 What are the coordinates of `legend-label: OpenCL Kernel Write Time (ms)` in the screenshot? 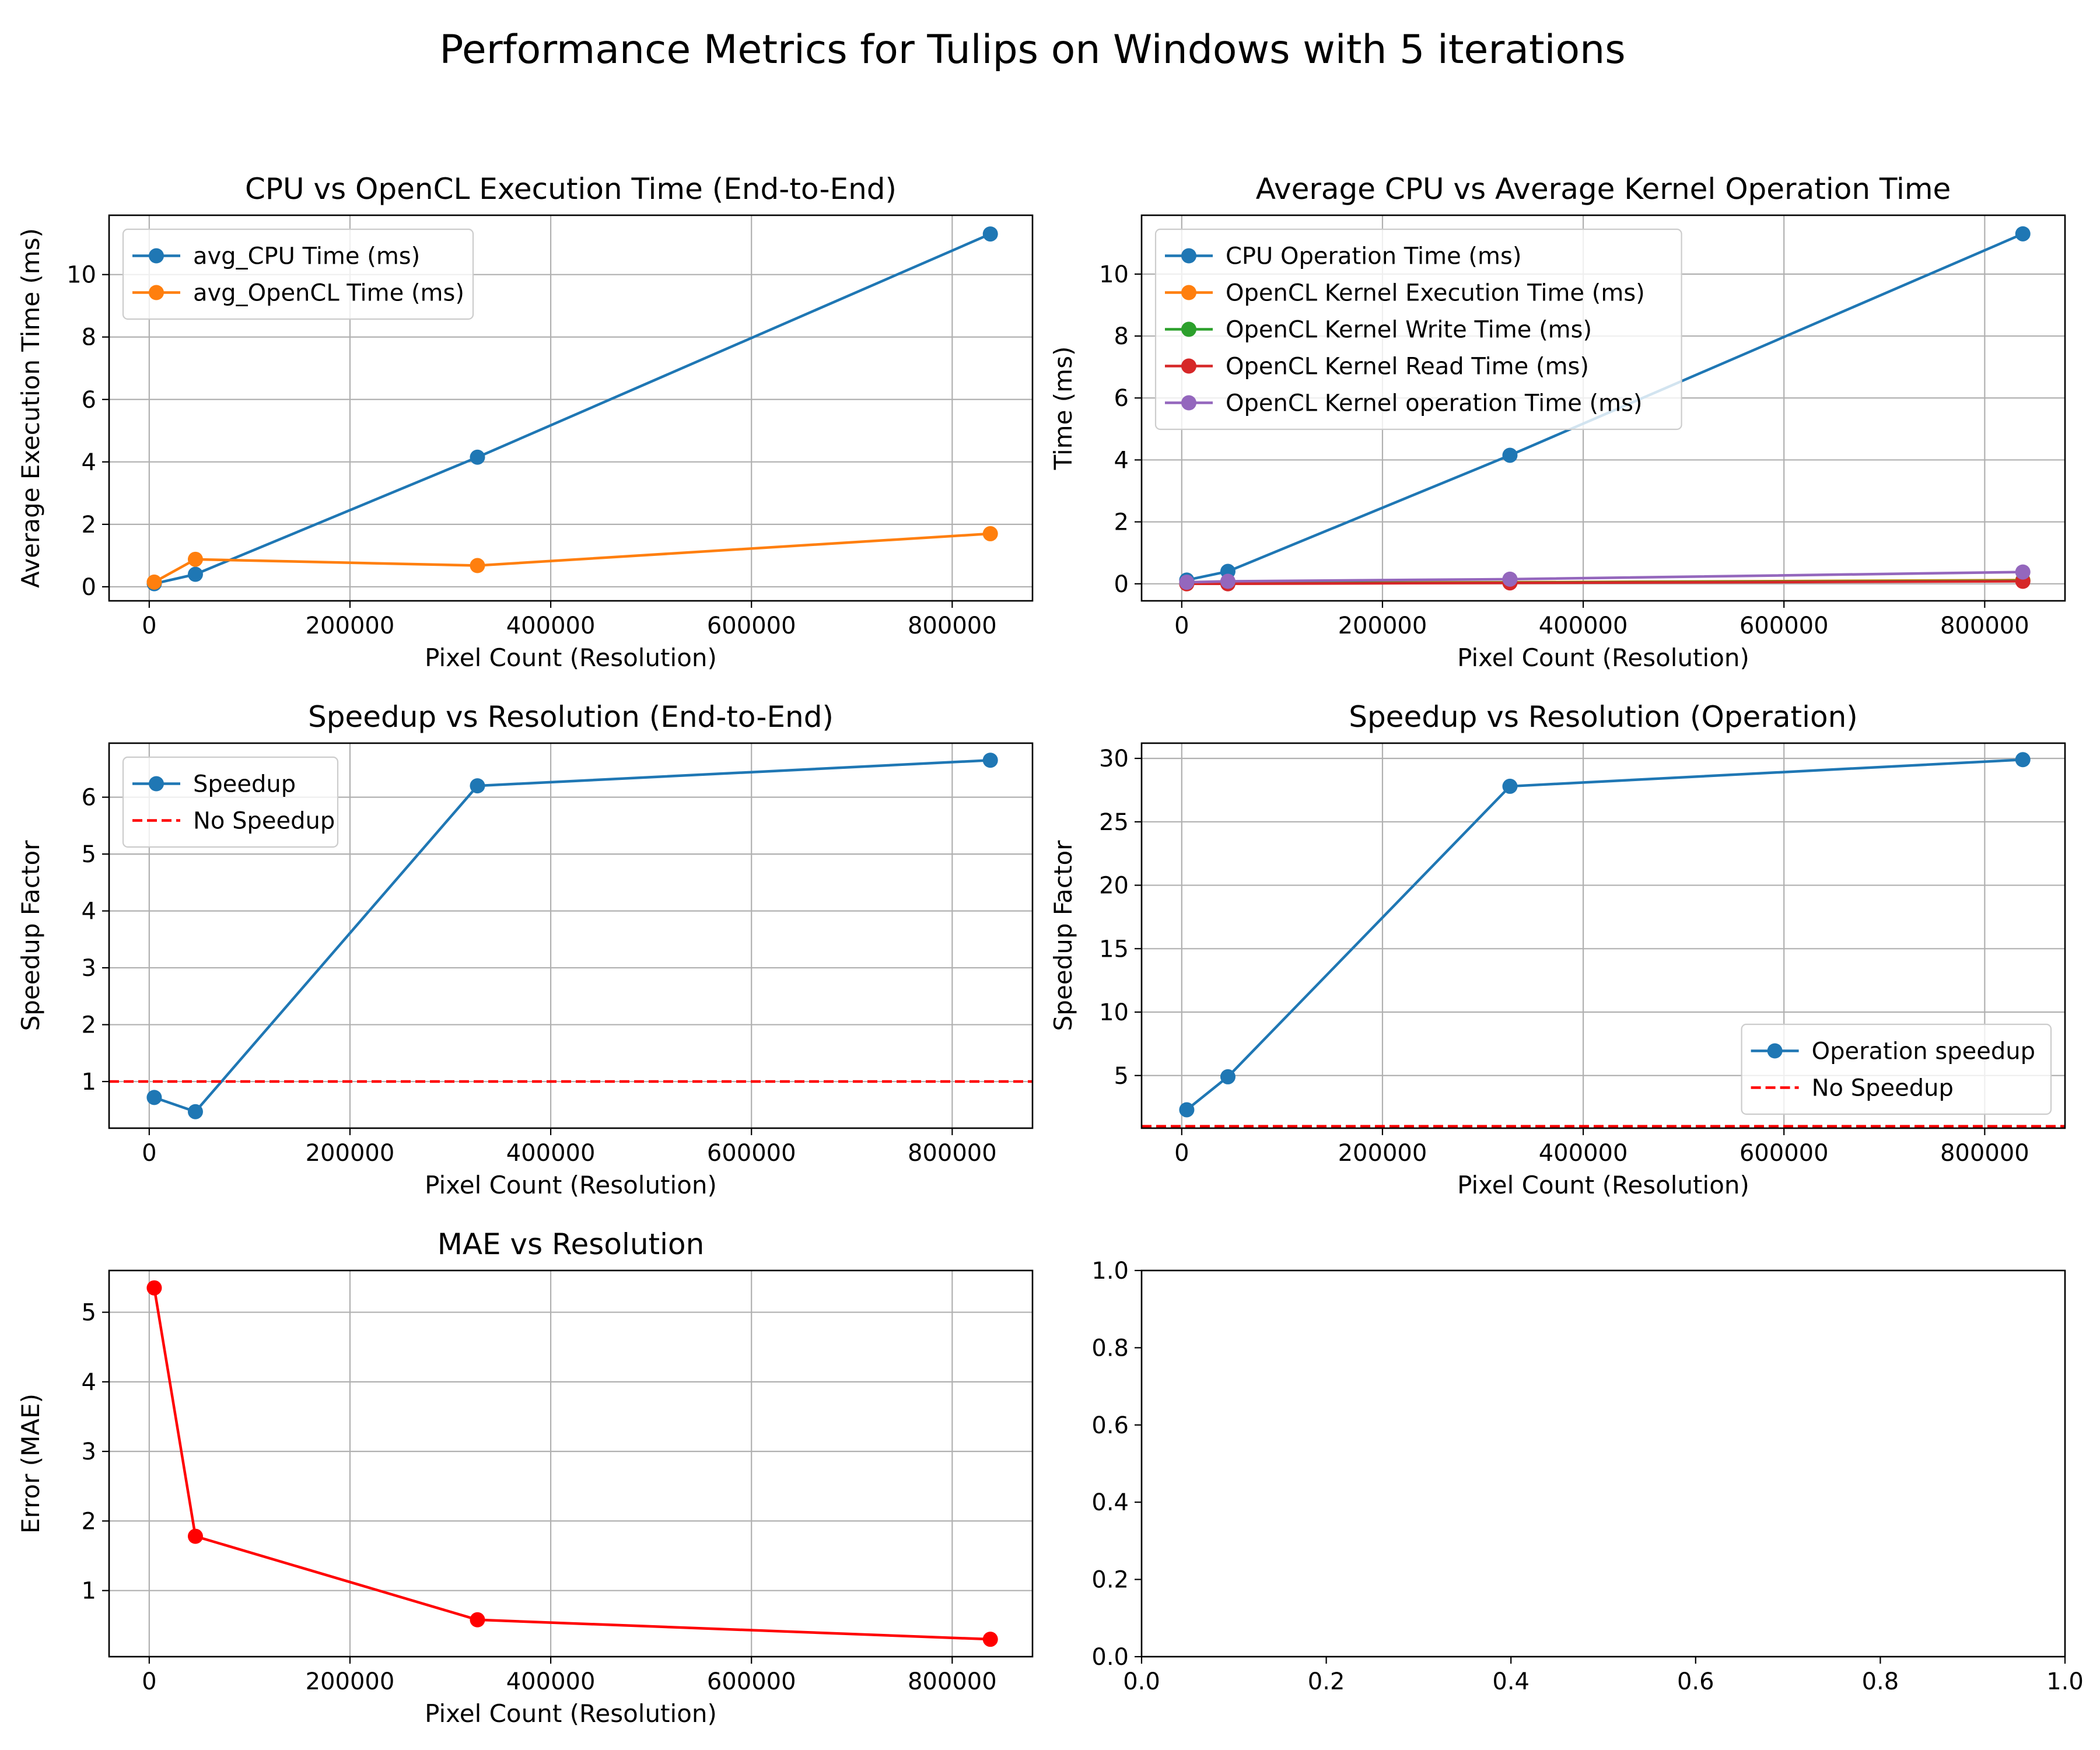 It's located at (1409, 330).